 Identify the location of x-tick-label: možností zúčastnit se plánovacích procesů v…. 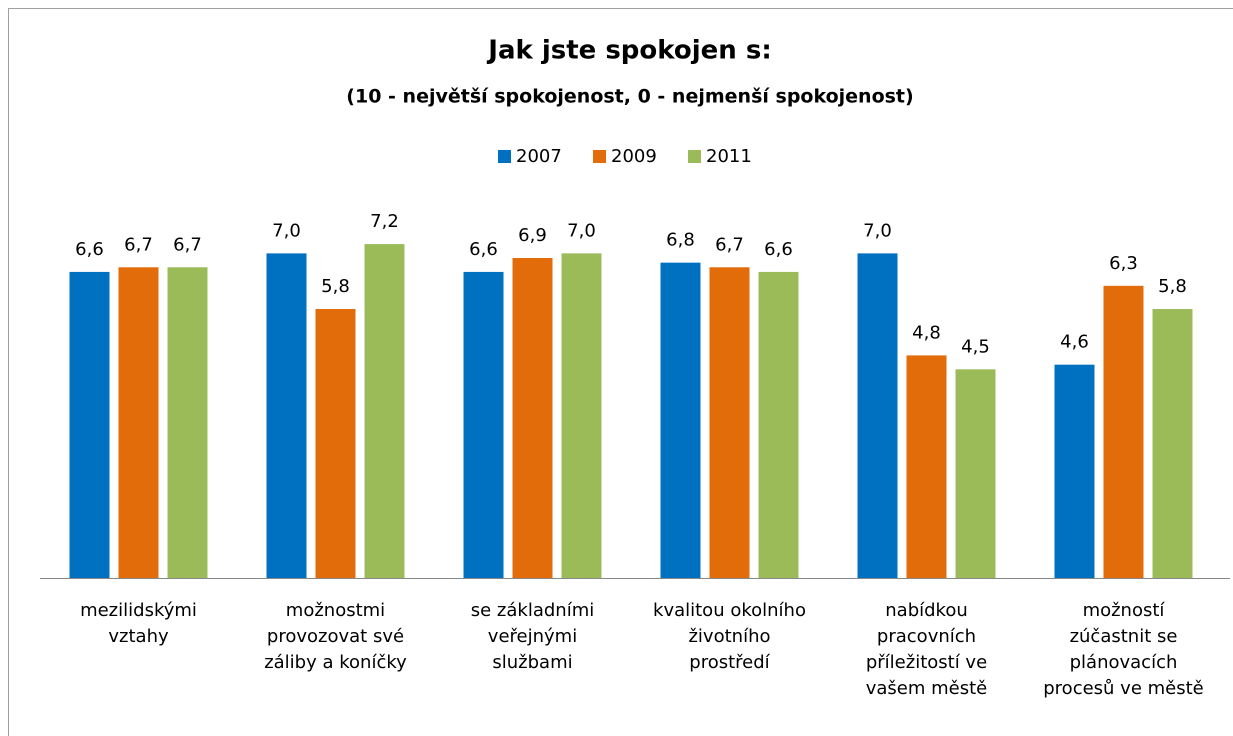
(1123, 649).